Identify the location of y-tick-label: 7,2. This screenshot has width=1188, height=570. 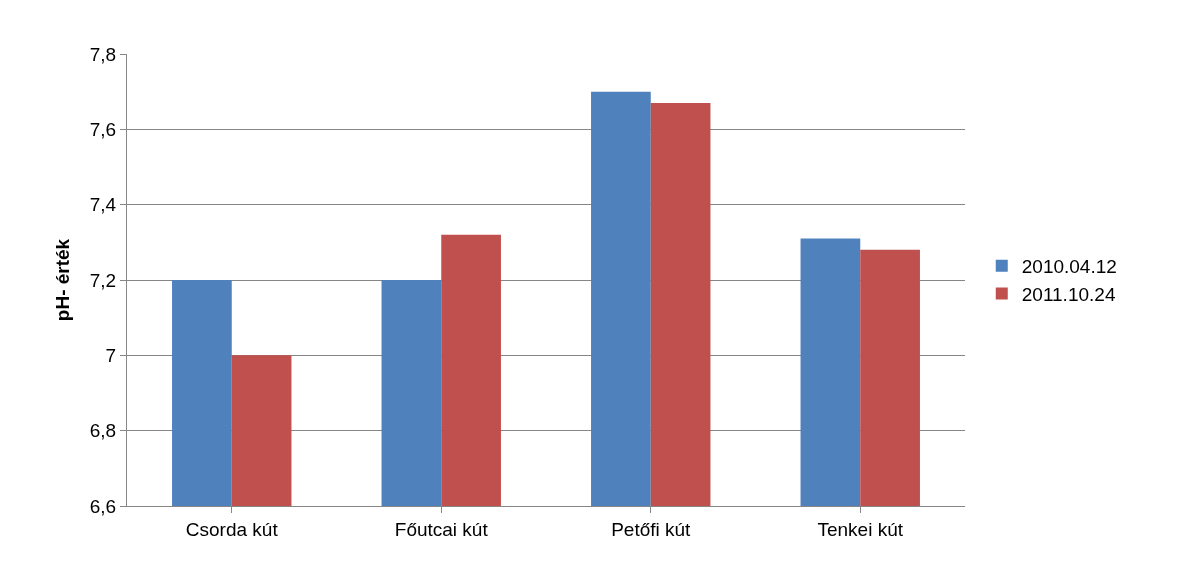
(103, 280).